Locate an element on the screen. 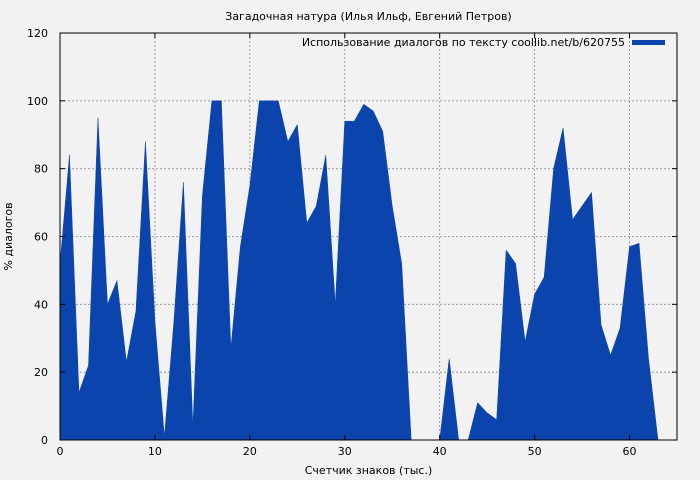 The height and width of the screenshot is (480, 700). y-tick-label: 20 is located at coordinates (41, 372).